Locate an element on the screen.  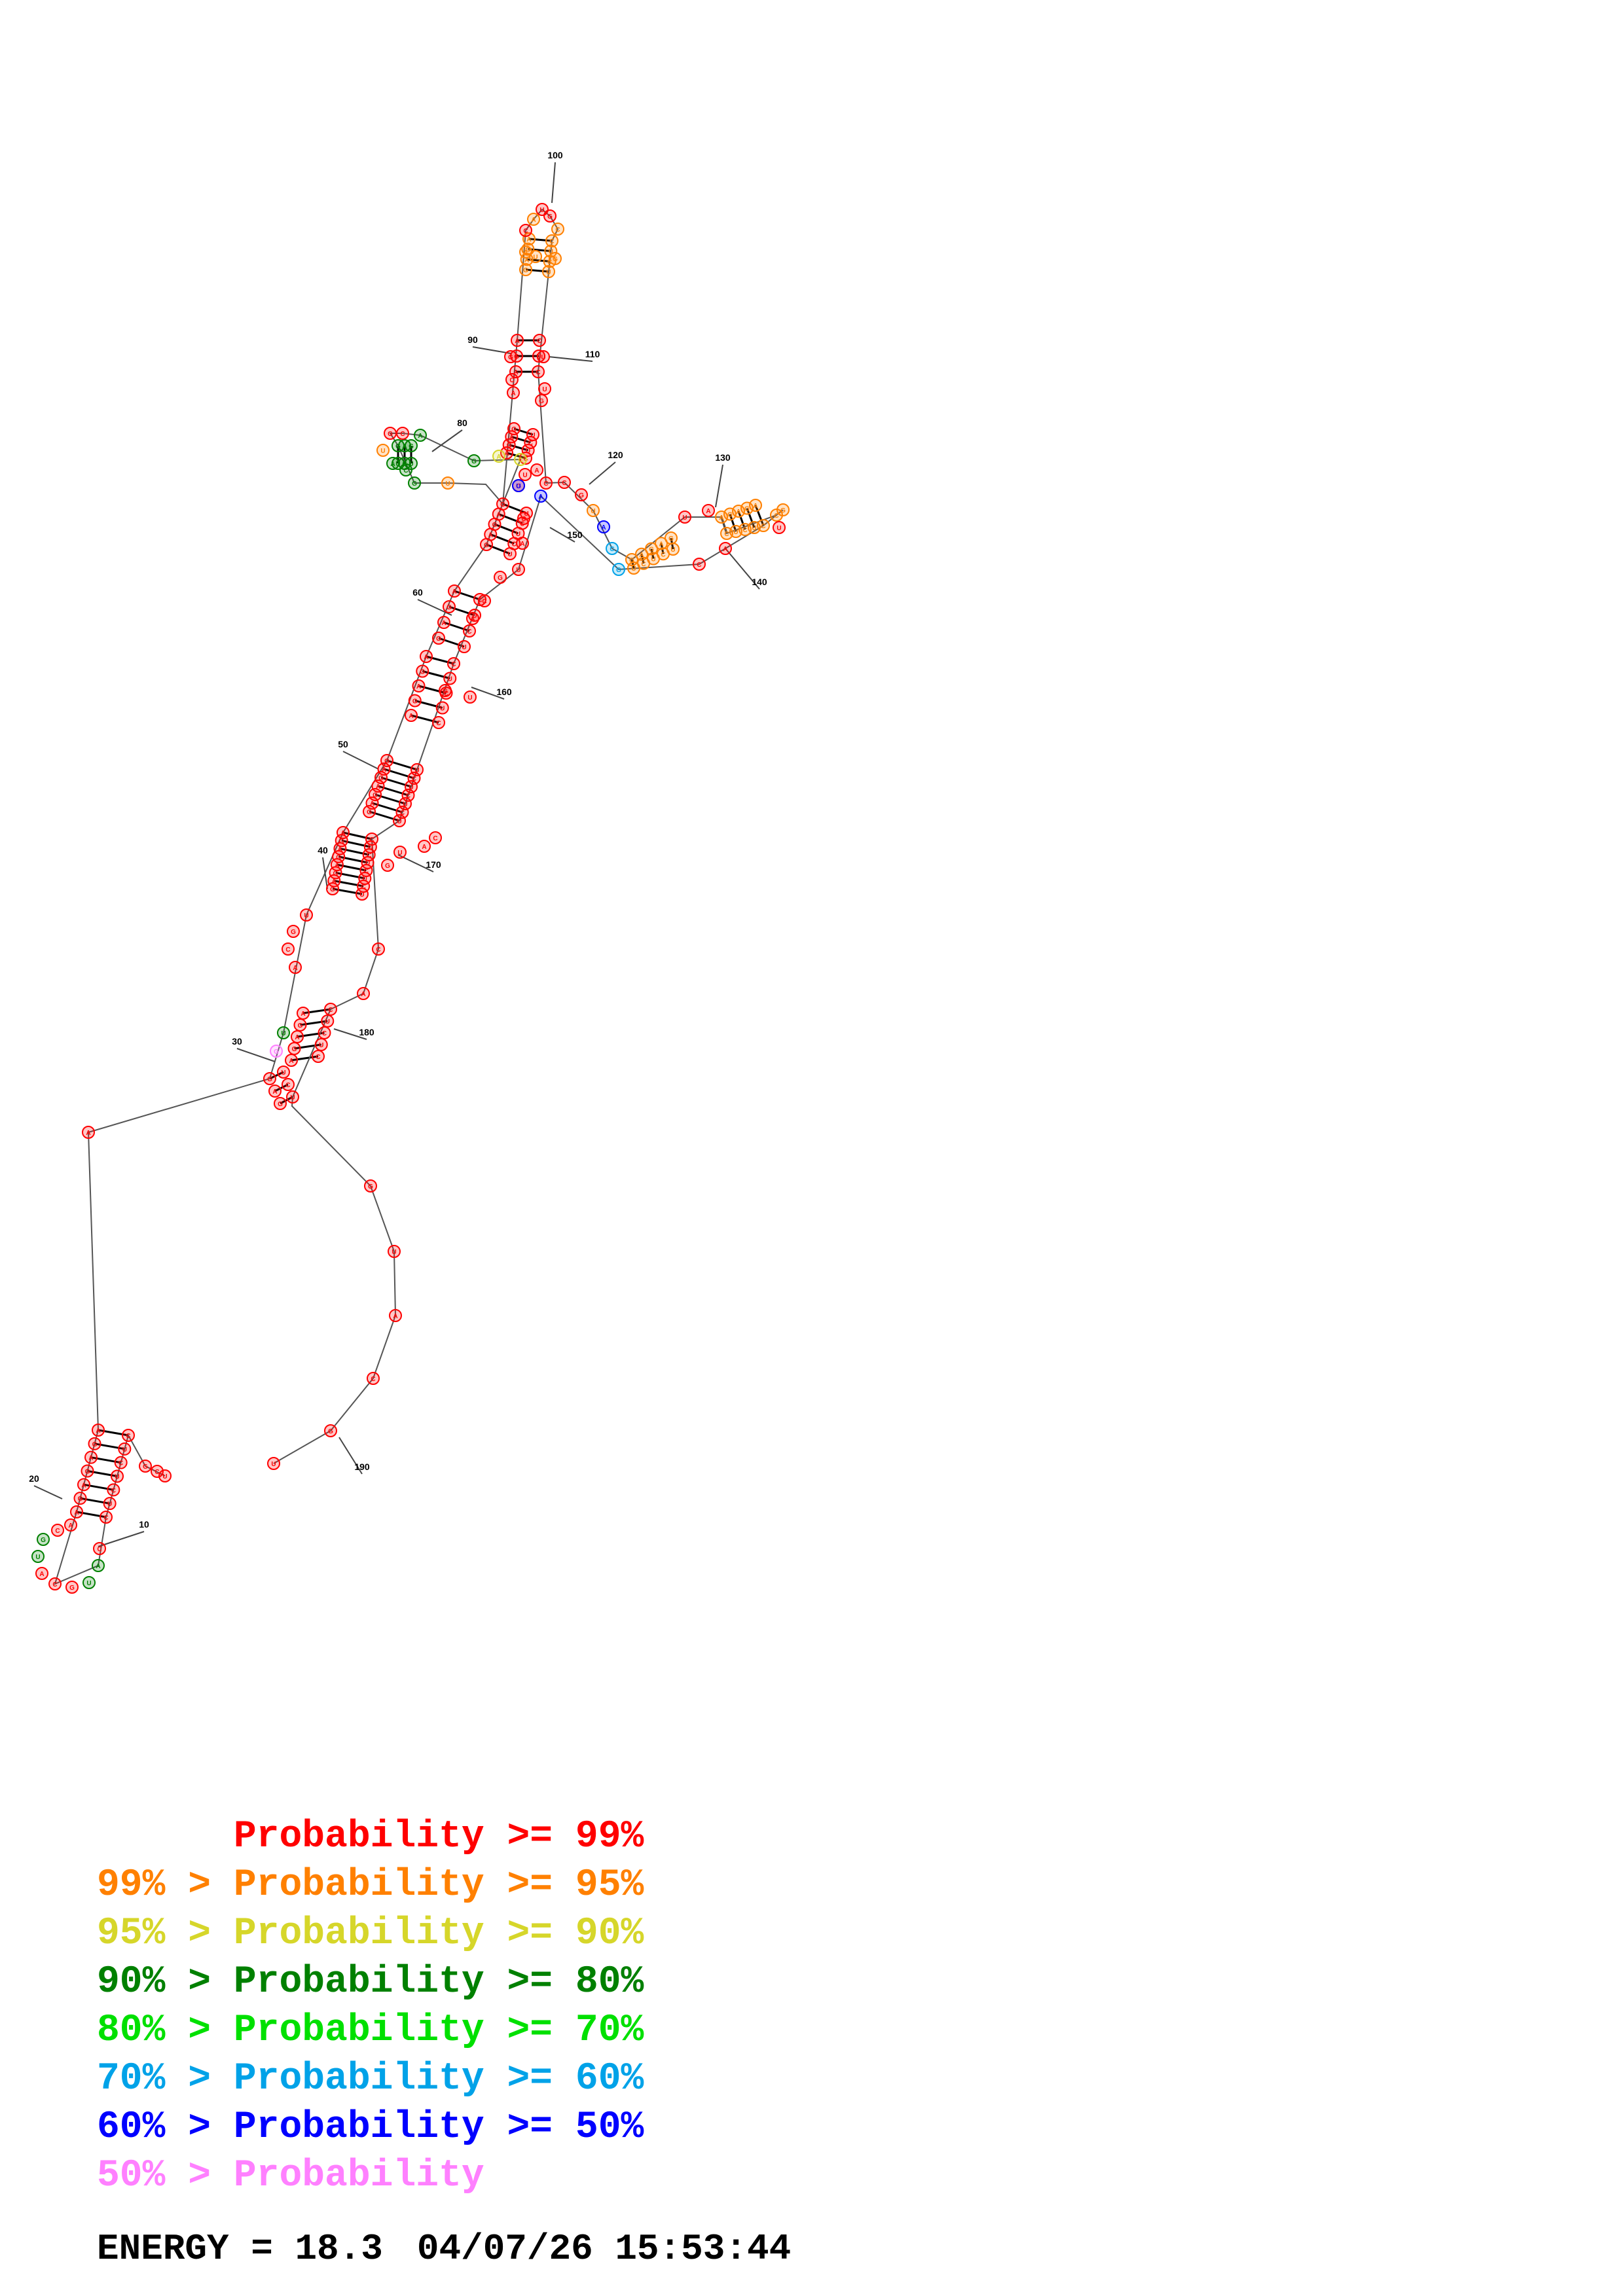
position-label: 20 is located at coordinates (34, 1478).